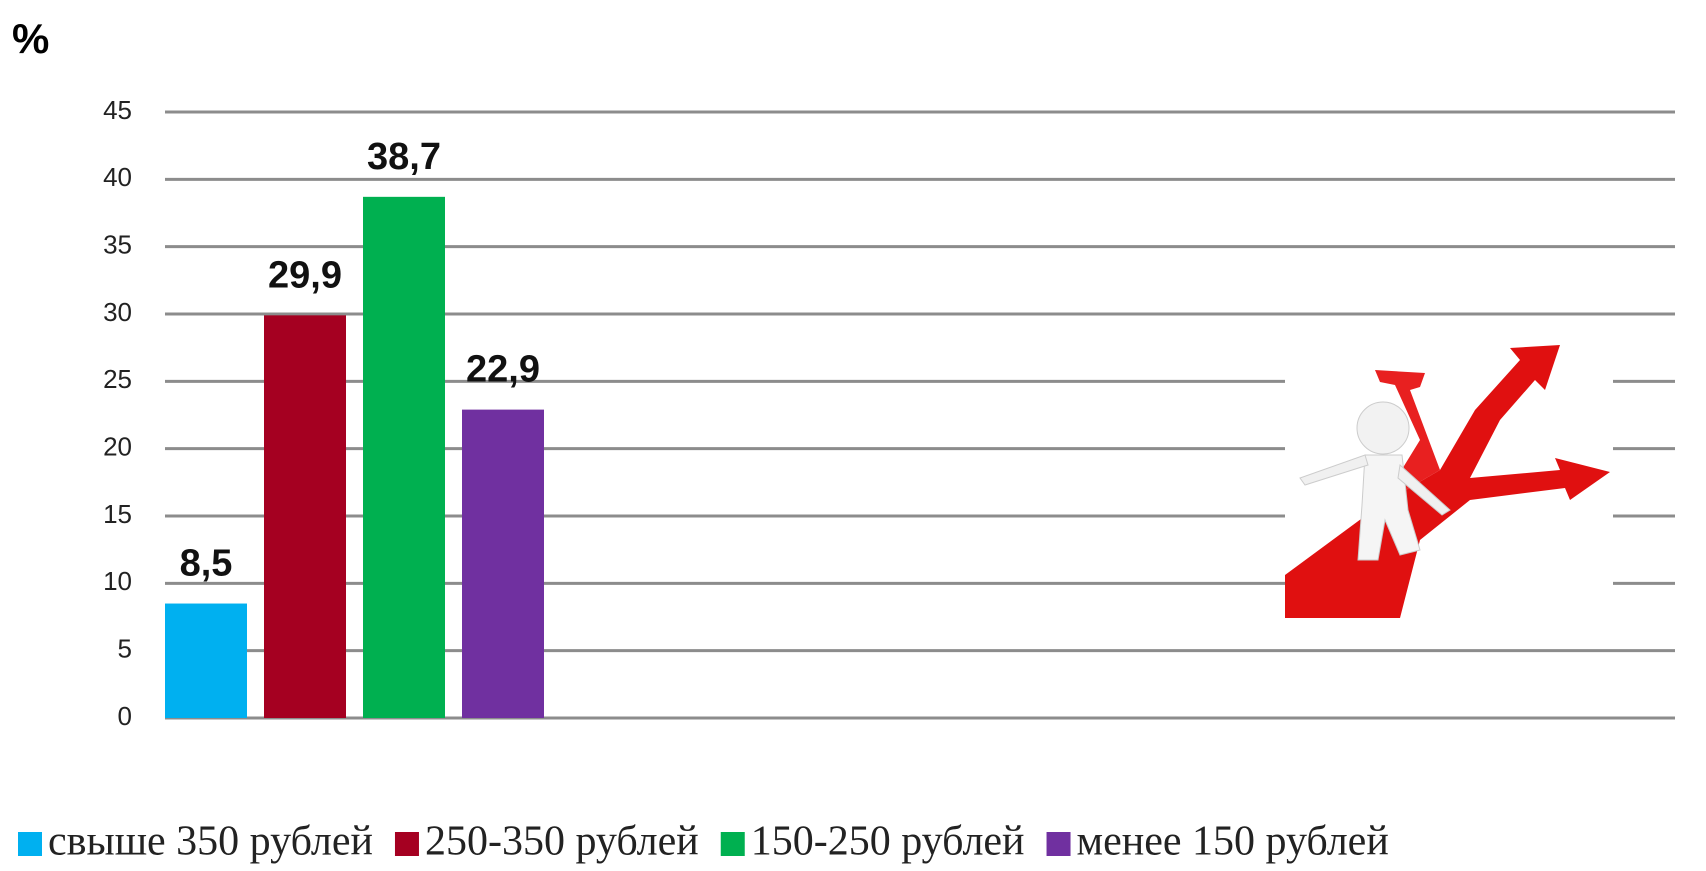 This screenshot has height=871, width=1706. What do you see at coordinates (1449, 483) in the screenshot?
I see `illustration` at bounding box center [1449, 483].